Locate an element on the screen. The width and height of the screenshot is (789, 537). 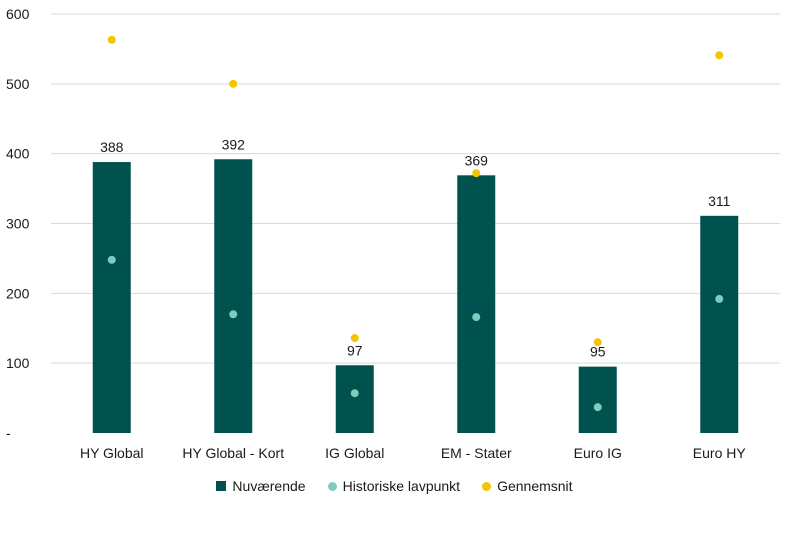
legend-label-nuvaerende: Nuværende is located at coordinates (269, 486).